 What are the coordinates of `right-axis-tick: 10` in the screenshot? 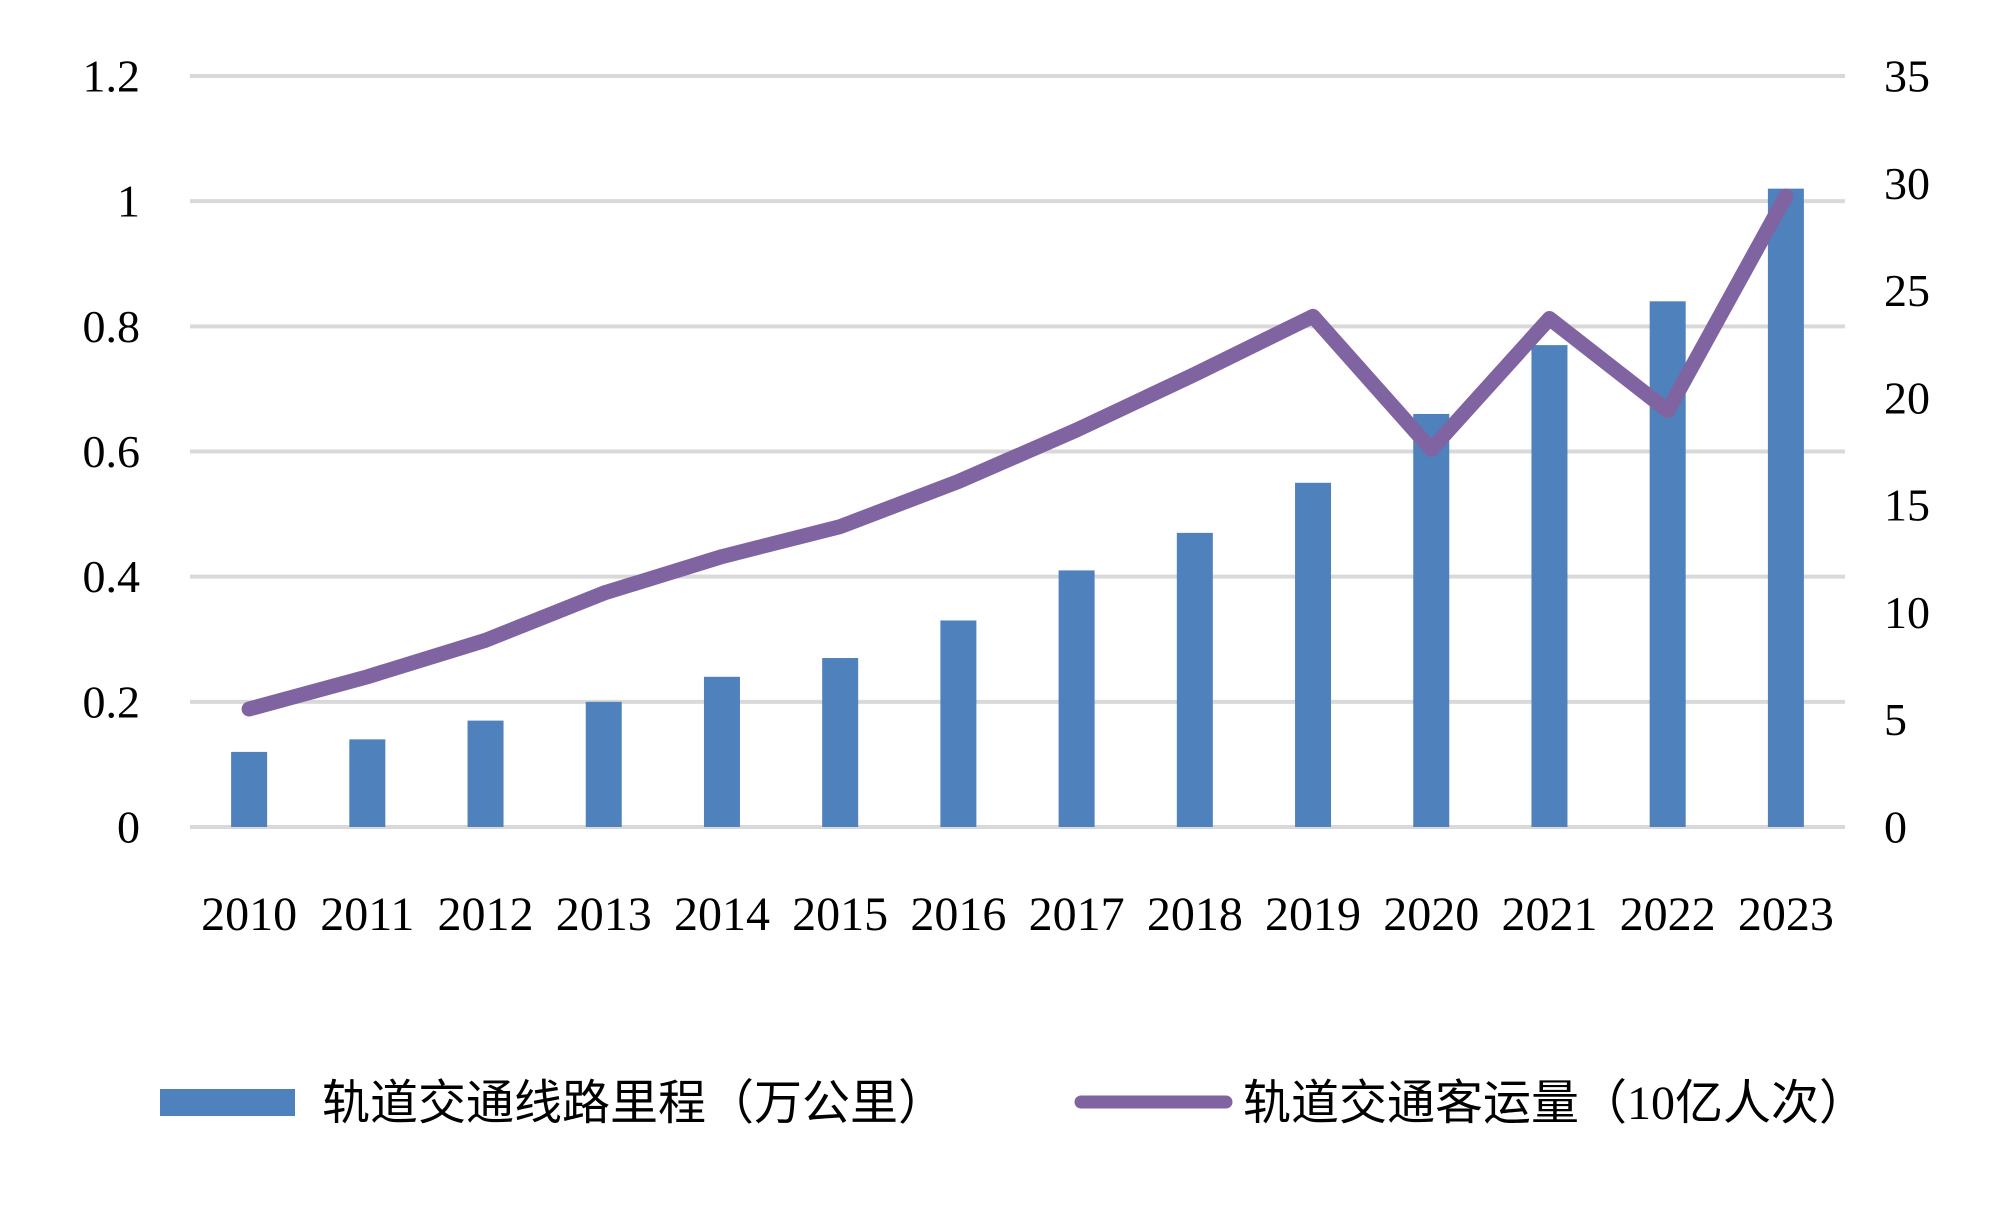 It's located at (1907, 612).